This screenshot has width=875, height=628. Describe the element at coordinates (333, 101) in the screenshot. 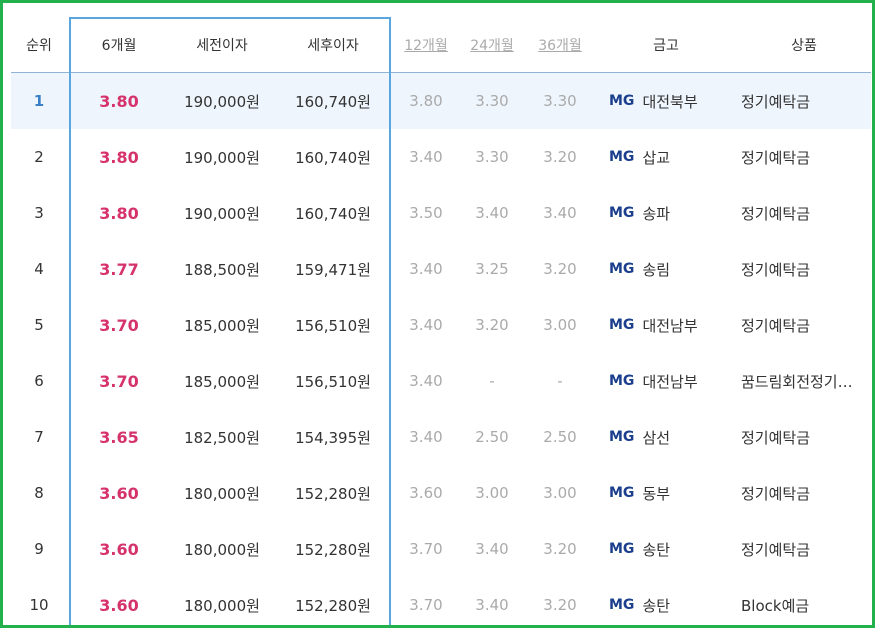

I see `cell-aftertax: 160,740원` at that location.